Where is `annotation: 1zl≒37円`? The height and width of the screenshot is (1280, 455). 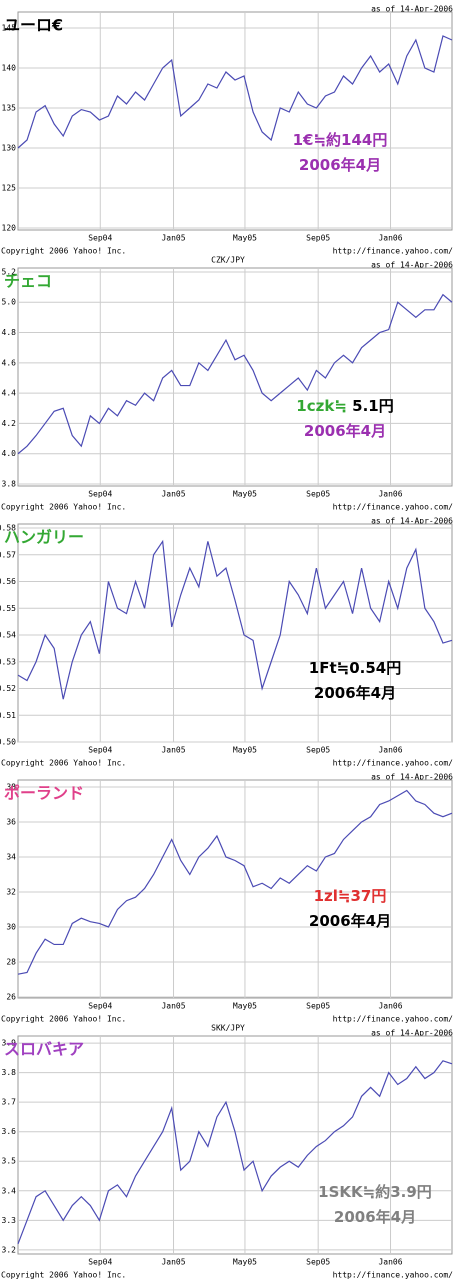
annotation: 1zl≒37円 is located at coordinates (350, 896).